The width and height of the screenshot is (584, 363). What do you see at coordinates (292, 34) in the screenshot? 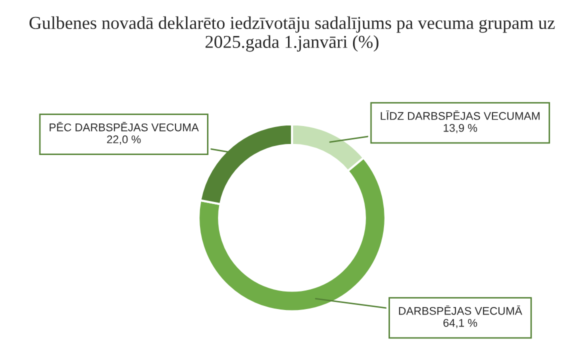
I see `chart-title: Gulbenes novadā deklarēto iedzīvotāju sadalījums pa vecuma grupam uz 2025.gada 1.janvāri (%)` at bounding box center [292, 34].